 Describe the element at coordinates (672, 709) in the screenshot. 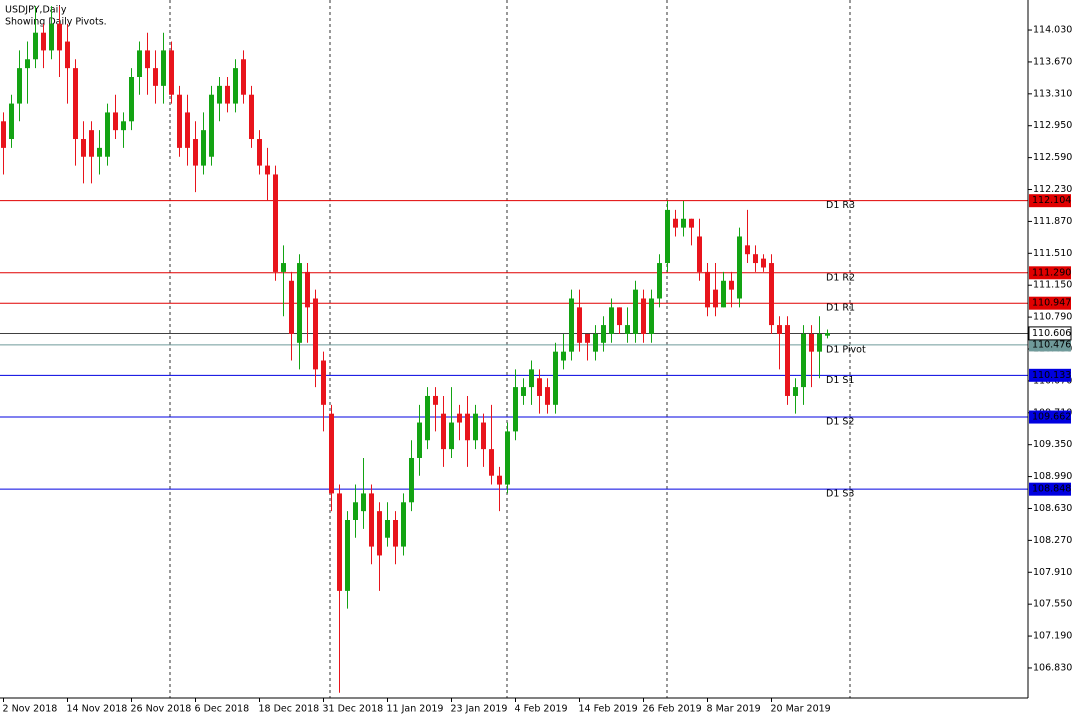

I see `x-tick-label: 26 Feb 2019` at that location.